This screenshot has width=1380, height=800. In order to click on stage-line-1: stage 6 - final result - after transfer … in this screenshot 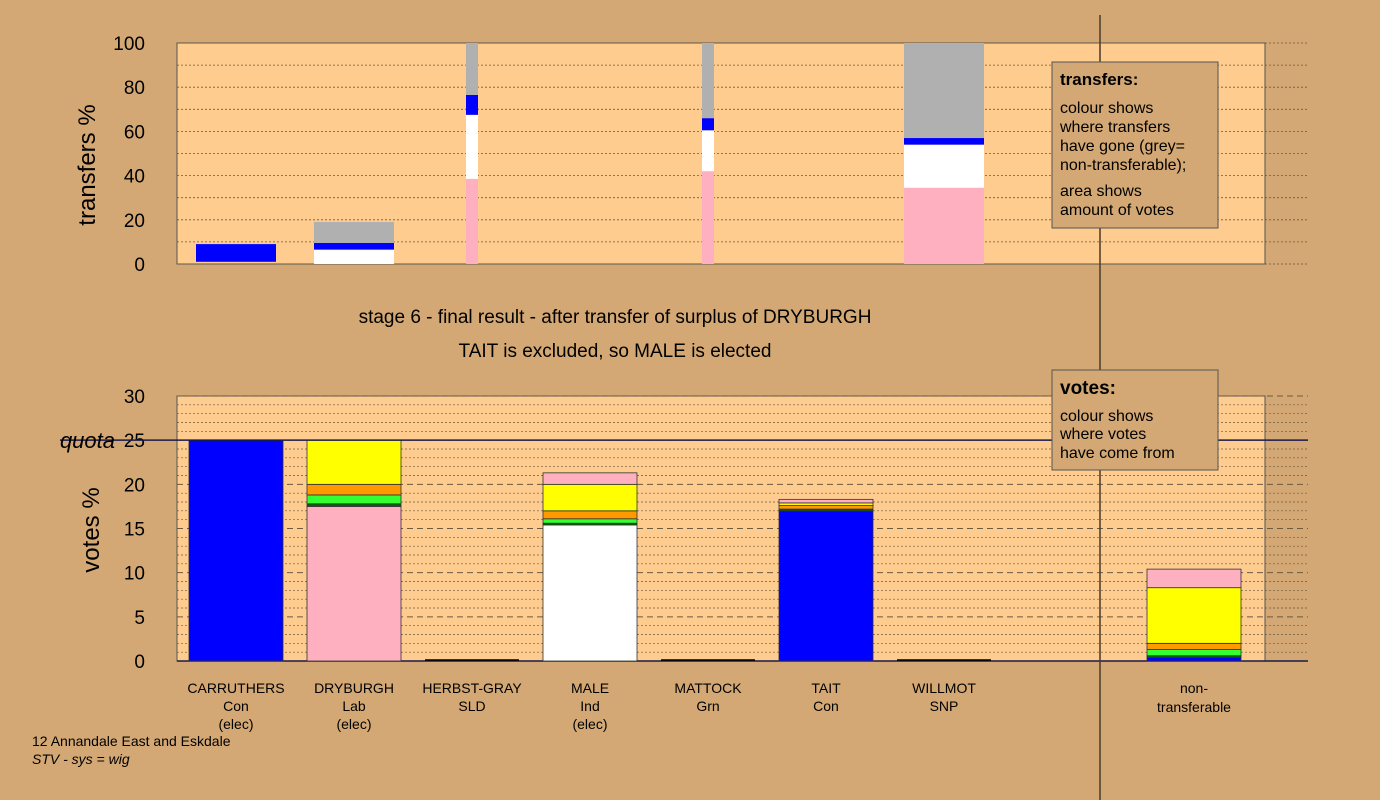, I will do `click(615, 317)`.